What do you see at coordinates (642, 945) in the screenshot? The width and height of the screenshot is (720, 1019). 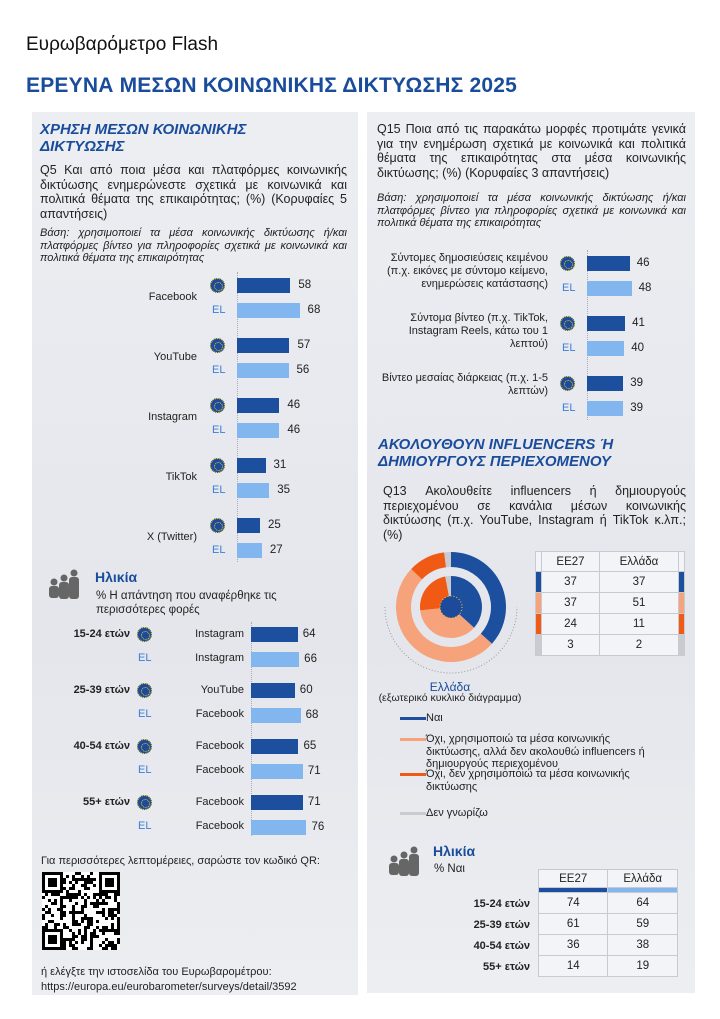 I see `cell-el: 38` at bounding box center [642, 945].